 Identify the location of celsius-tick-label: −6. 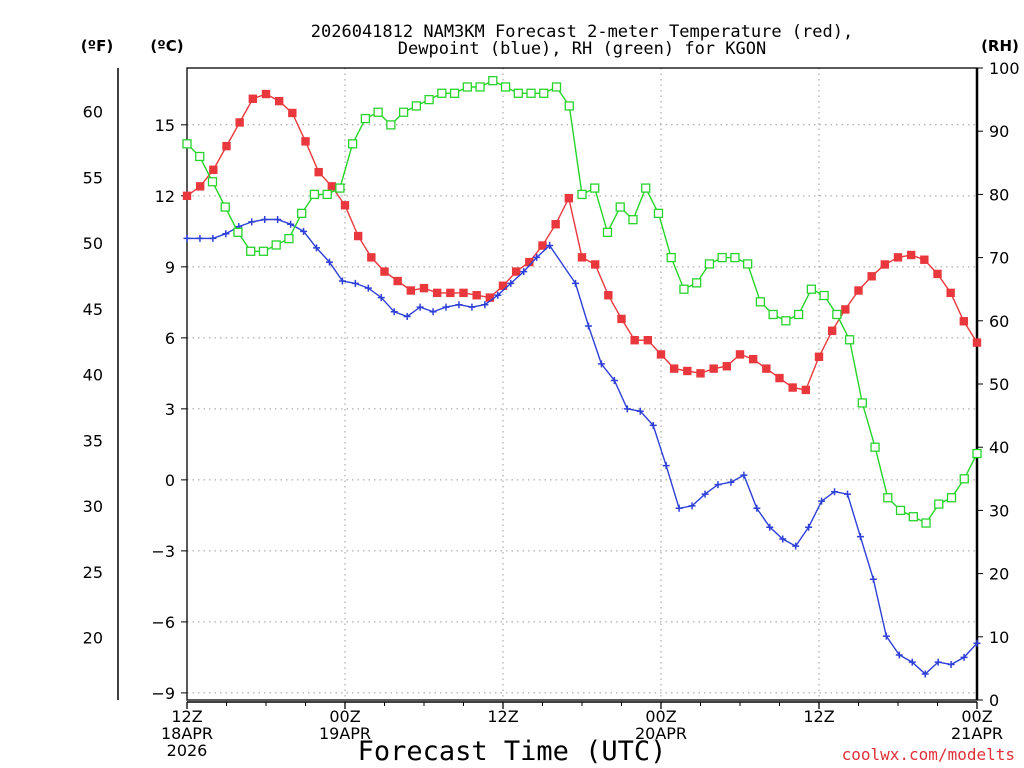
(163, 622).